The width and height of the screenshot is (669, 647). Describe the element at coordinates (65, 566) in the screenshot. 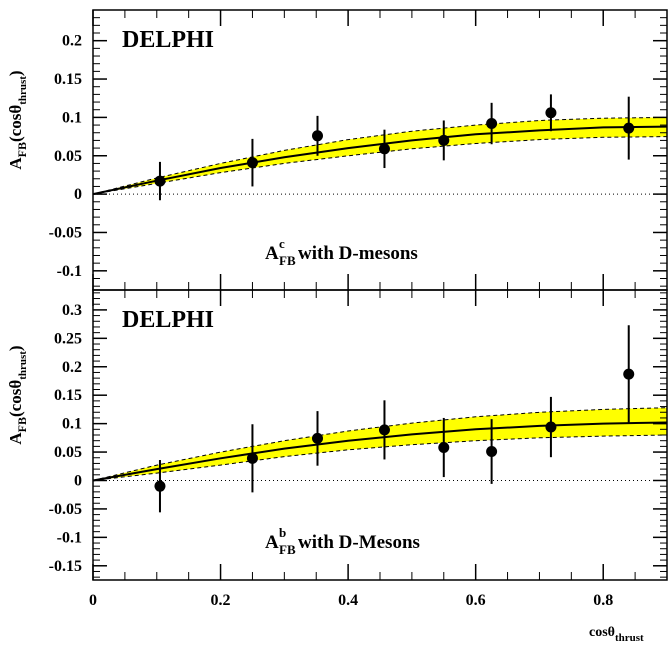

I see `y-tick-label: -0.15` at that location.